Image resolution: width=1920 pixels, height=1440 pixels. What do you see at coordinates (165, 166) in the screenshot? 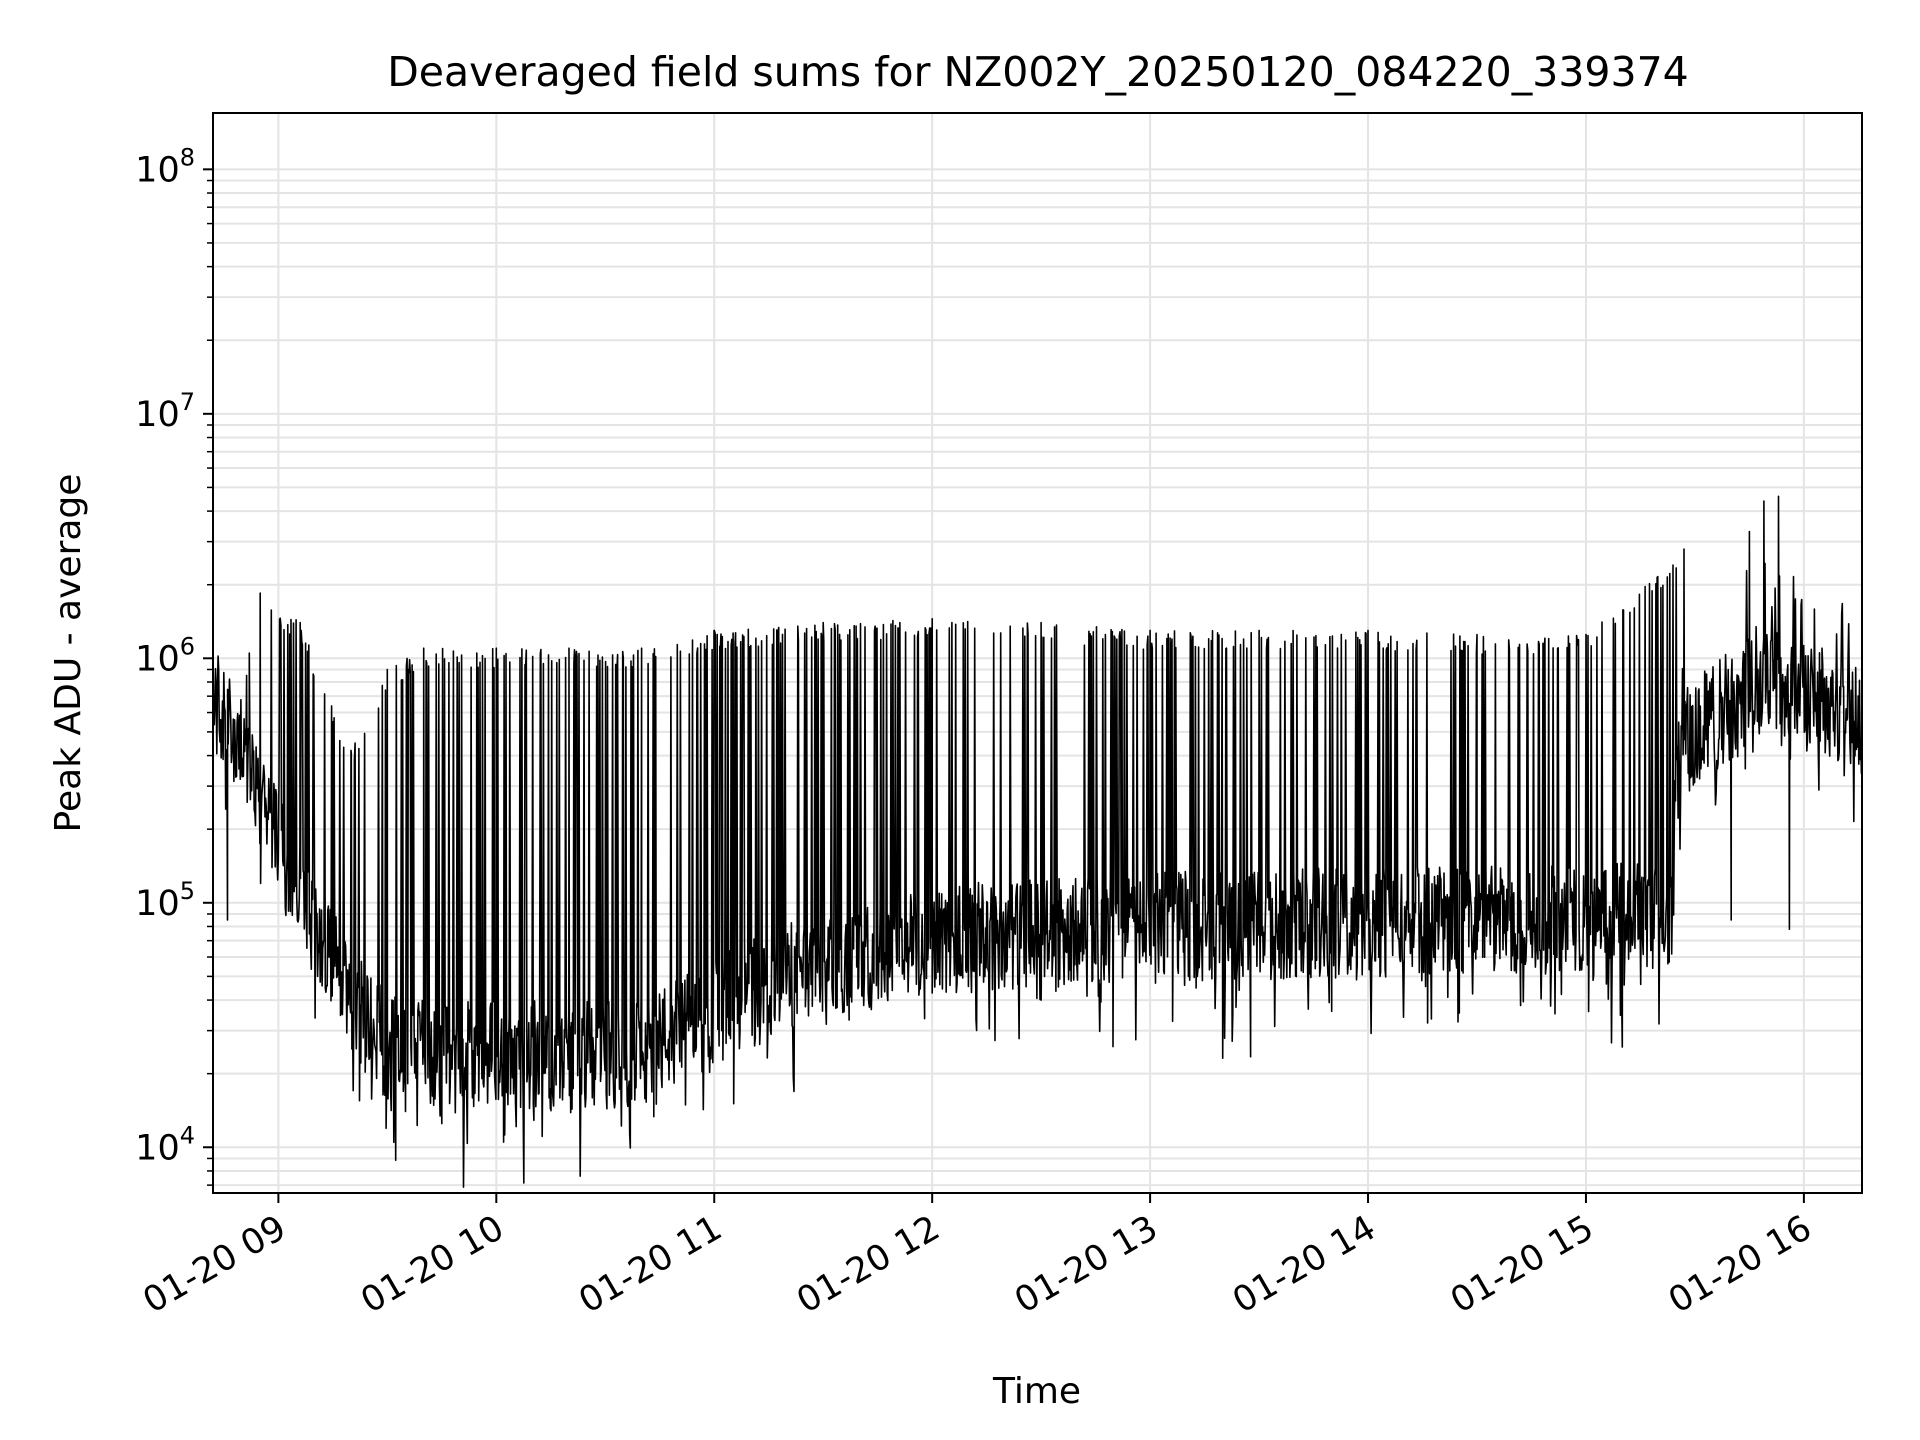
I see `y-tick-label: 10⁸` at bounding box center [165, 166].